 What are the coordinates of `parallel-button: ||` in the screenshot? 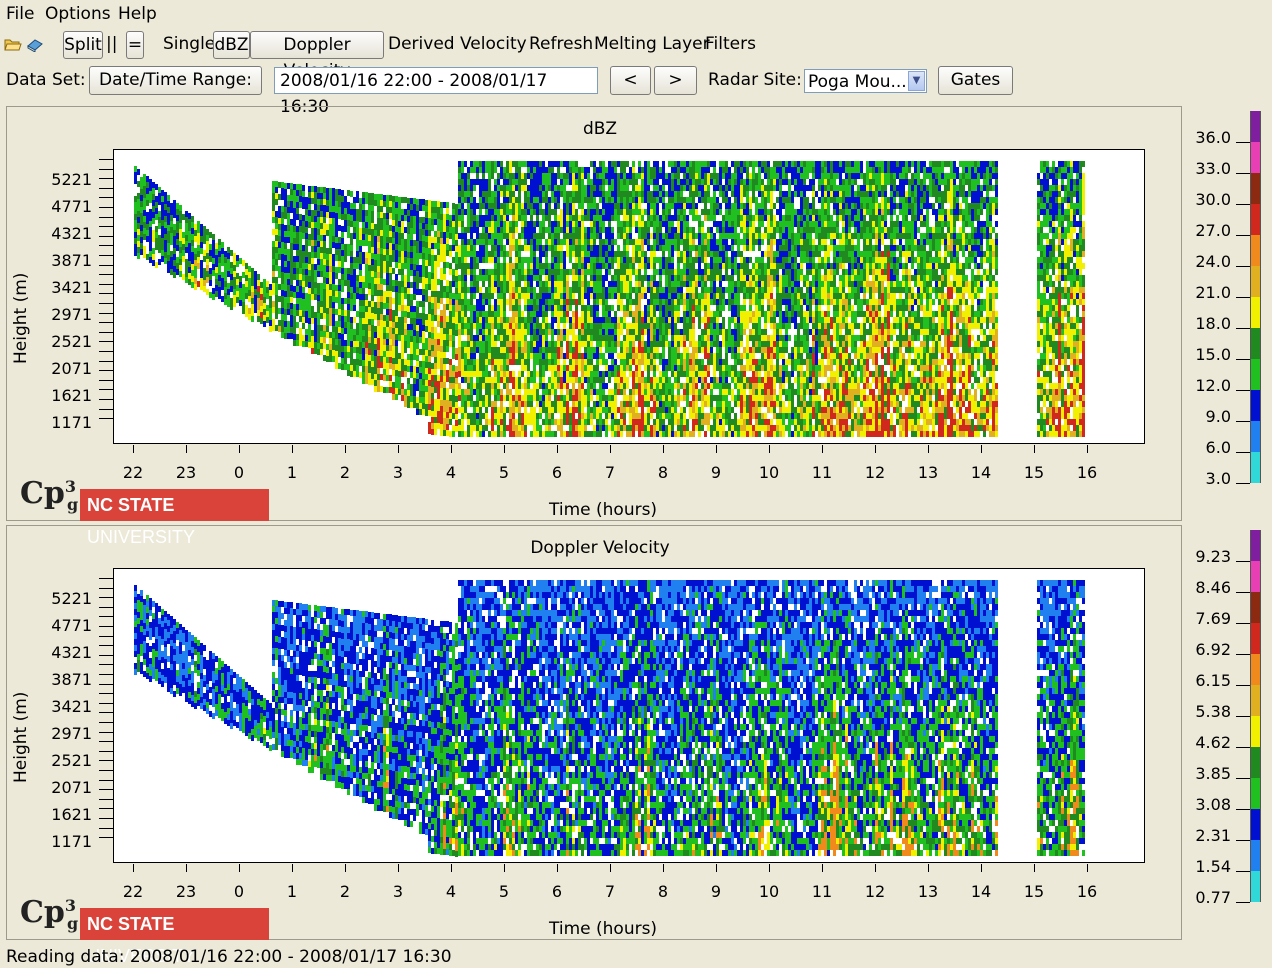 It's located at (115, 44).